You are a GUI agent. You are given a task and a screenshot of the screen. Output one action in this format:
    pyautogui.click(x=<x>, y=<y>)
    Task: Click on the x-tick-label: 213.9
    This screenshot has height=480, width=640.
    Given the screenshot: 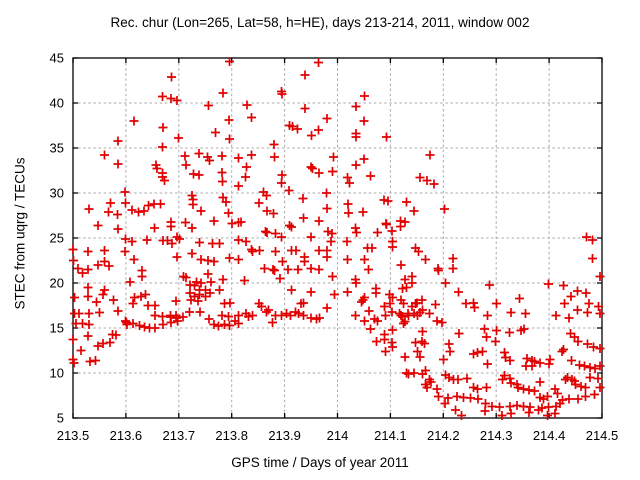 What is the action you would take?
    pyautogui.click(x=284, y=435)
    